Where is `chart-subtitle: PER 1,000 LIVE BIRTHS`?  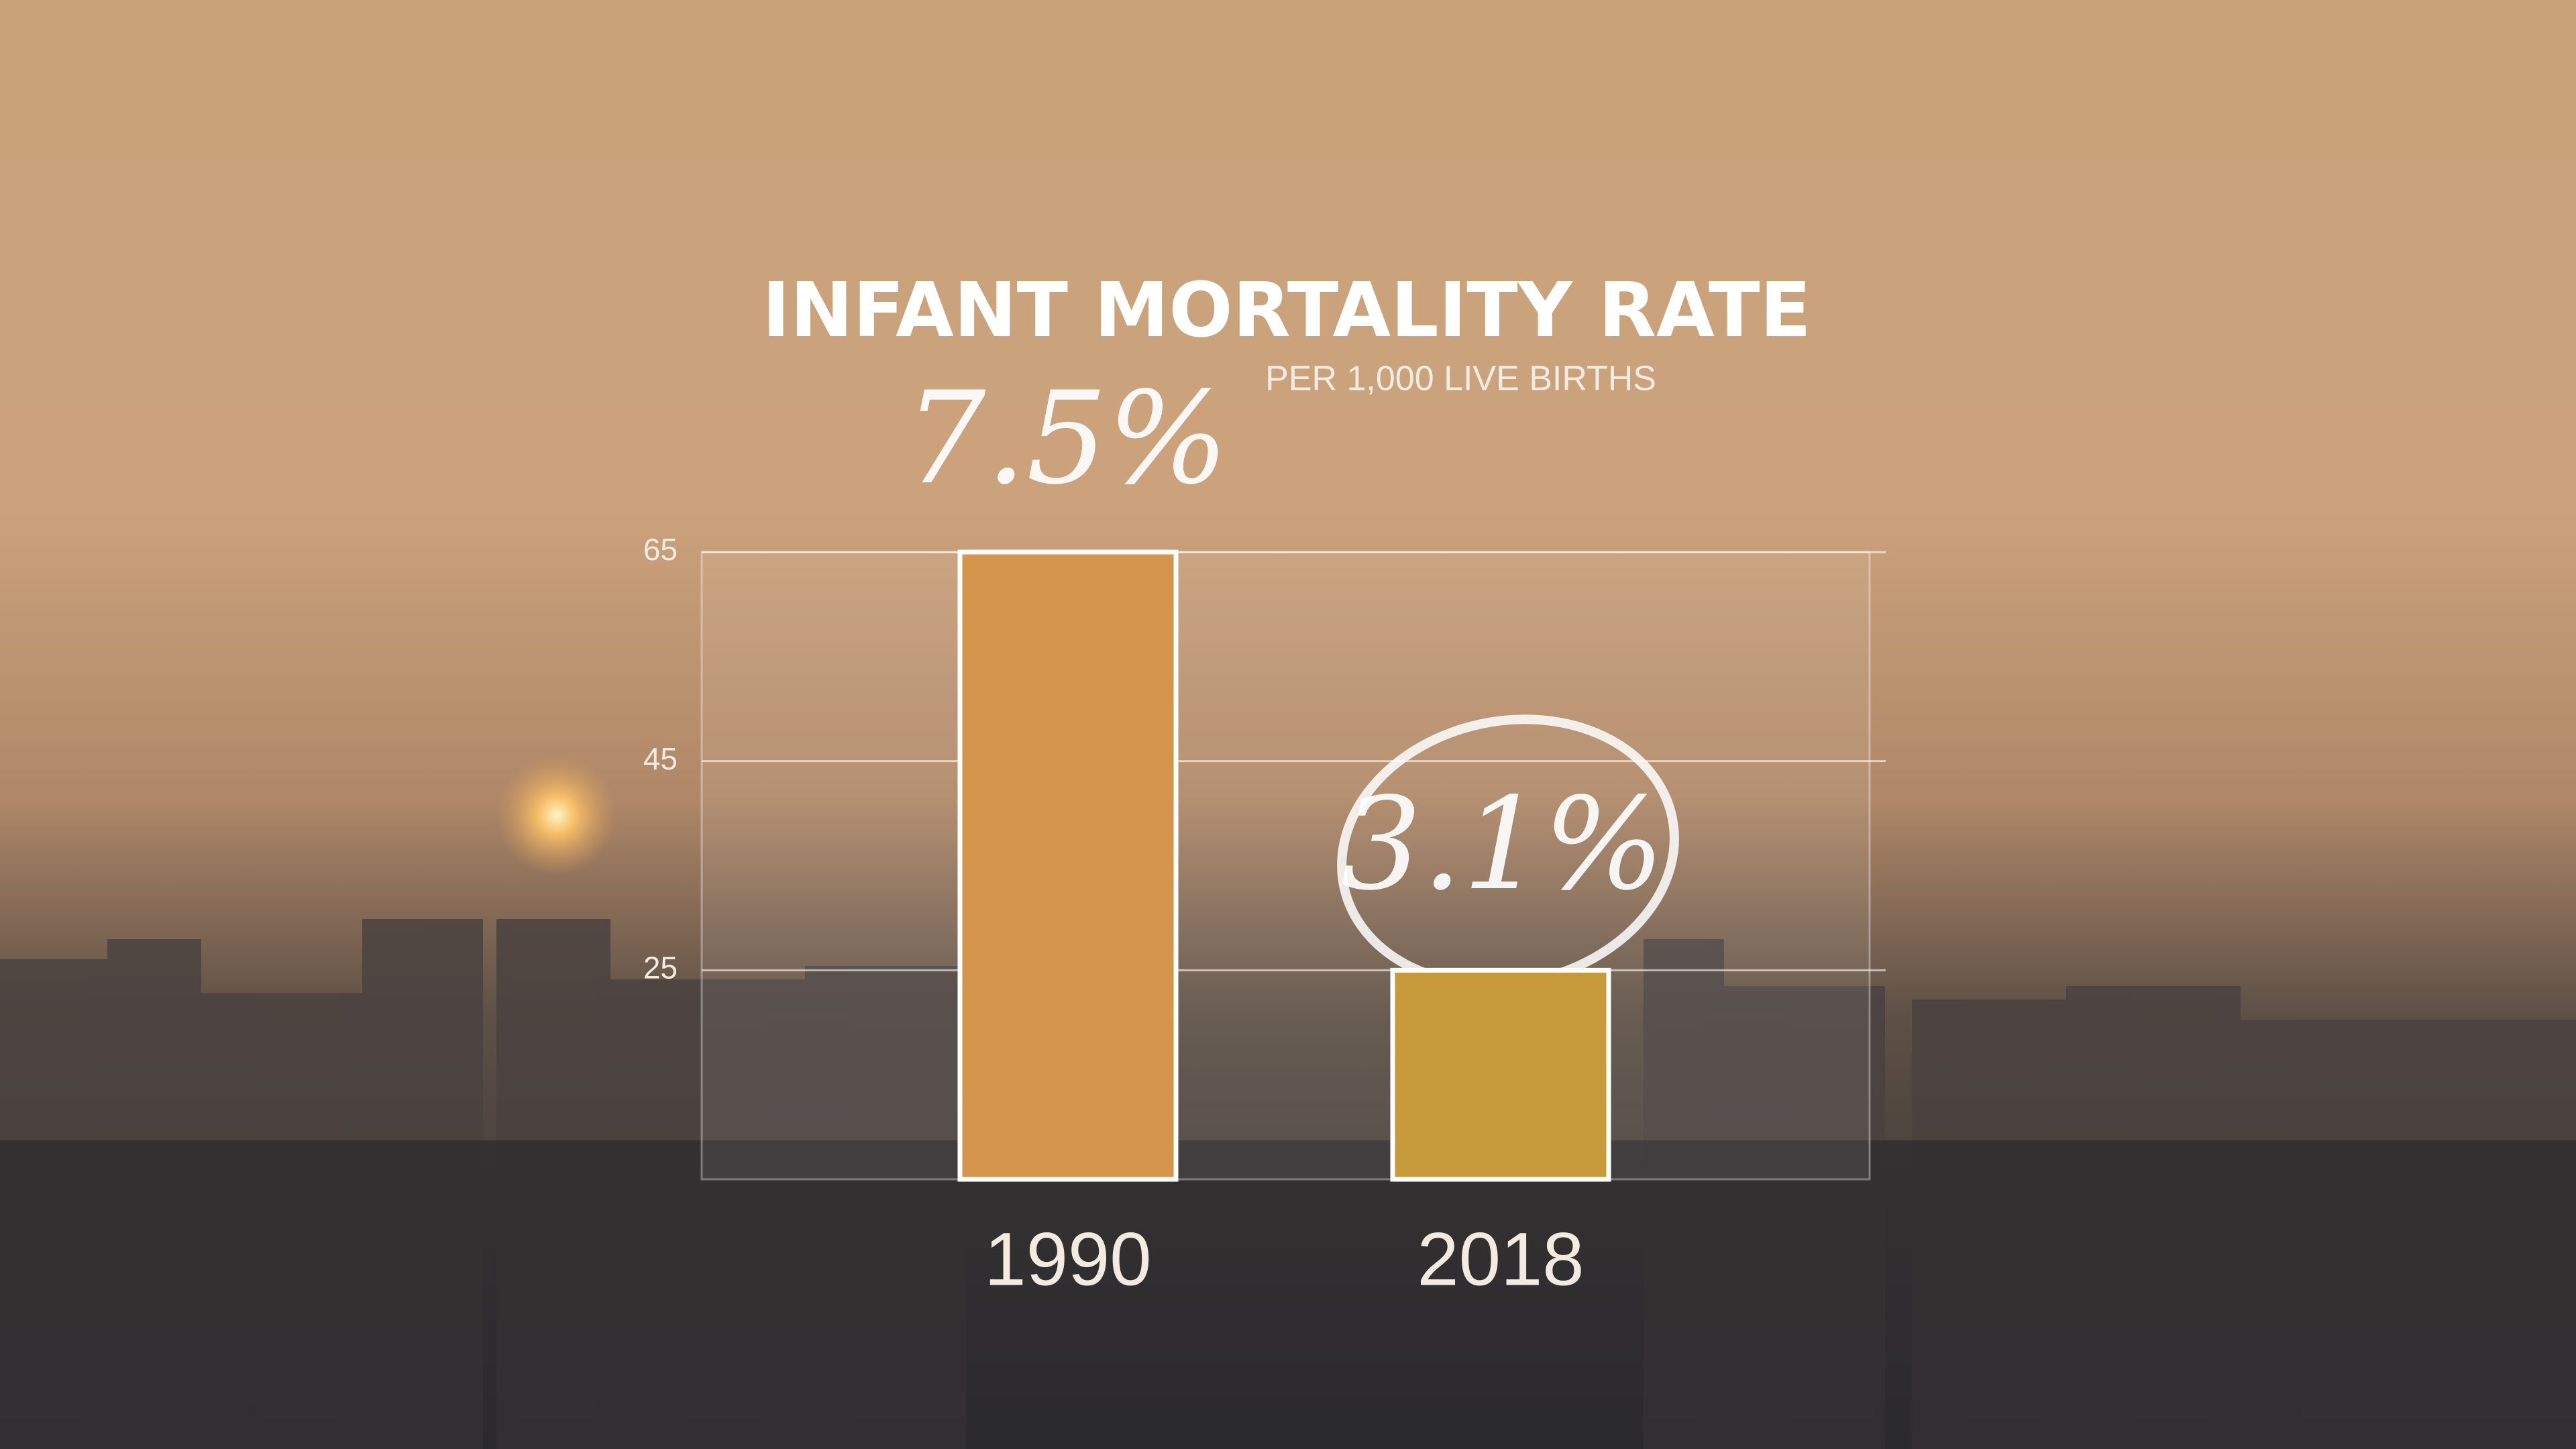
chart-subtitle: PER 1,000 LIVE BIRTHS is located at coordinates (1460, 379).